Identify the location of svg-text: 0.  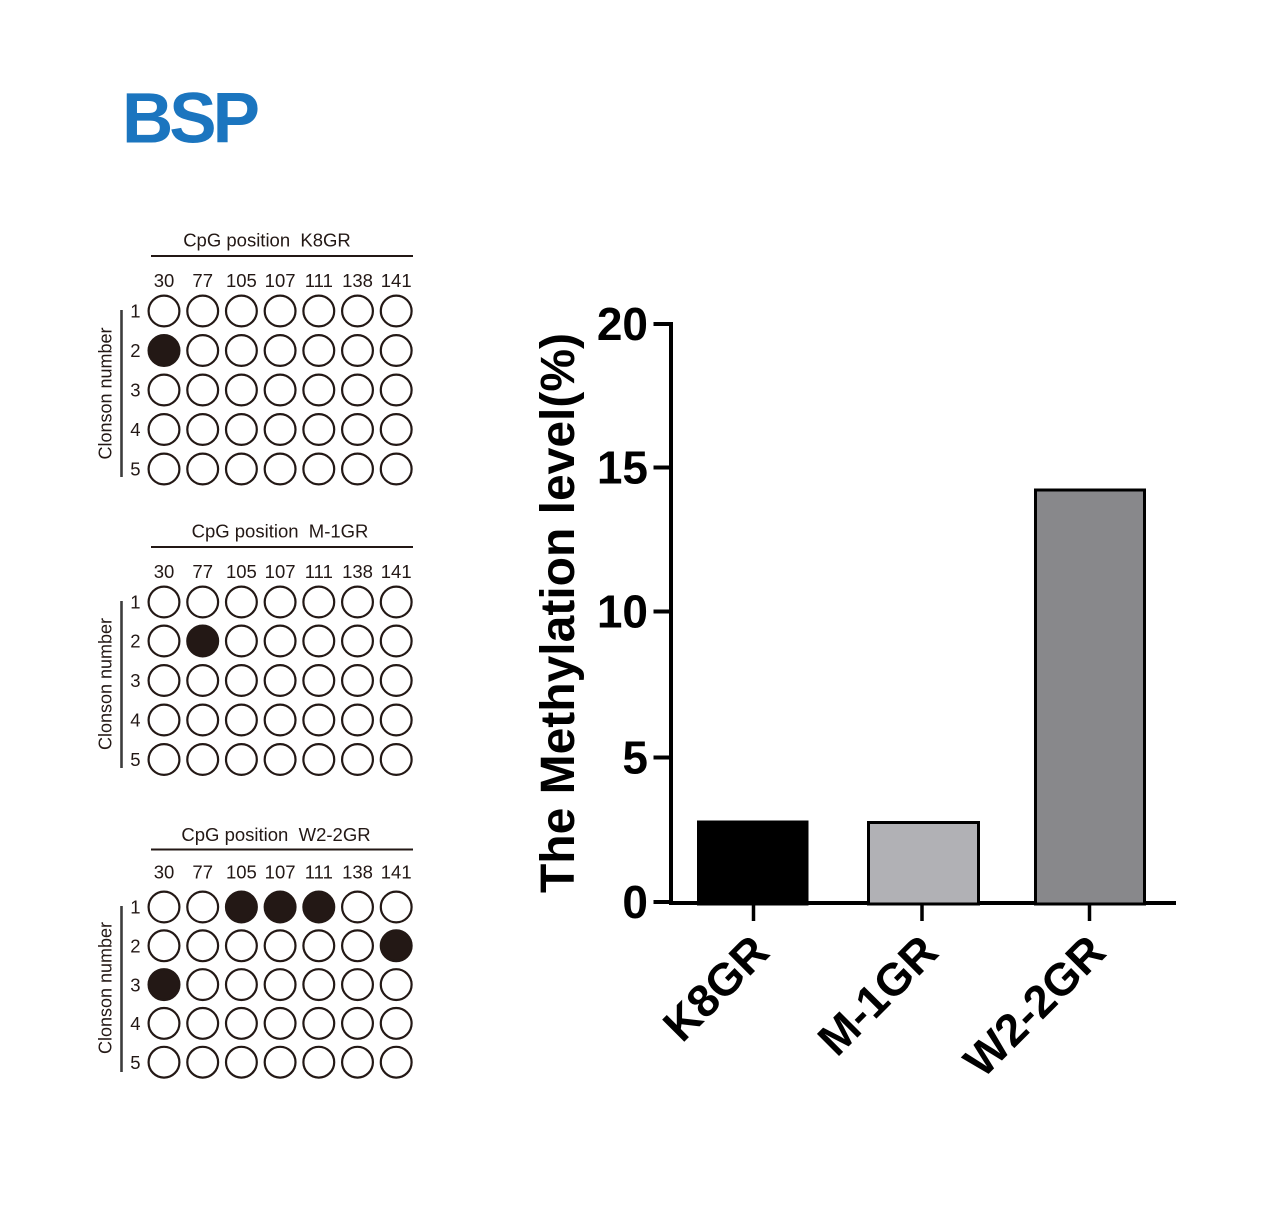
(635, 902).